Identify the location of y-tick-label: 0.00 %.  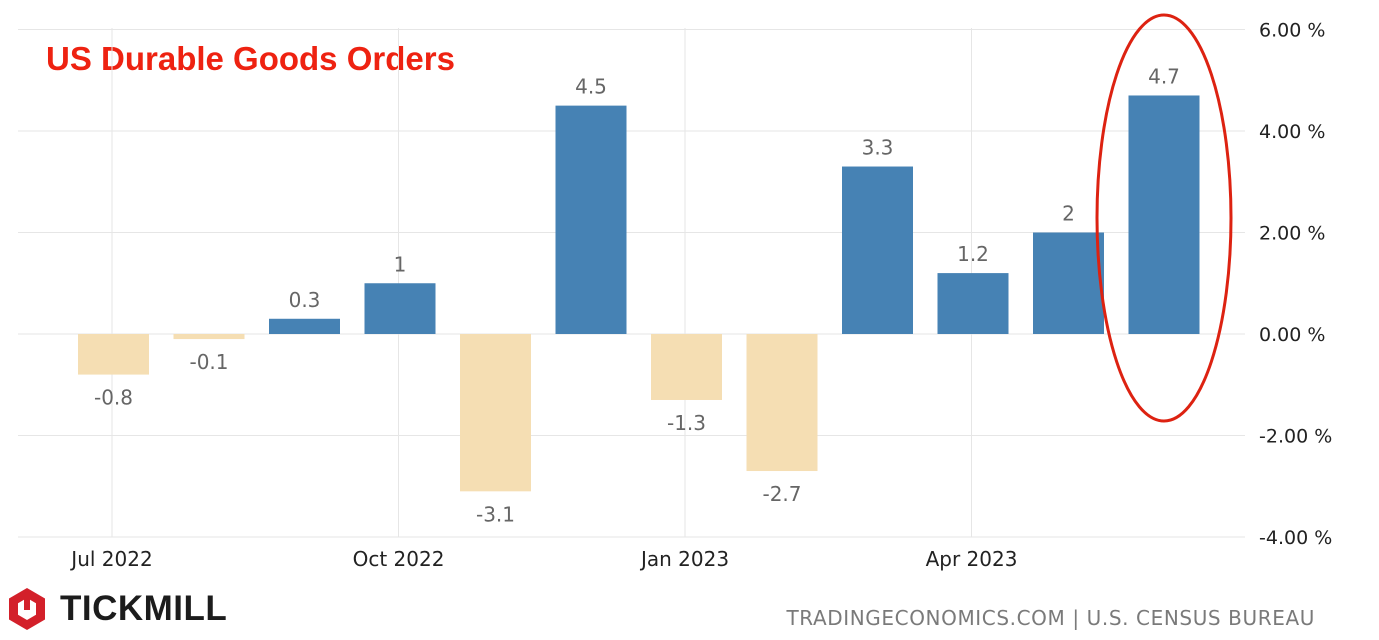
(1292, 335).